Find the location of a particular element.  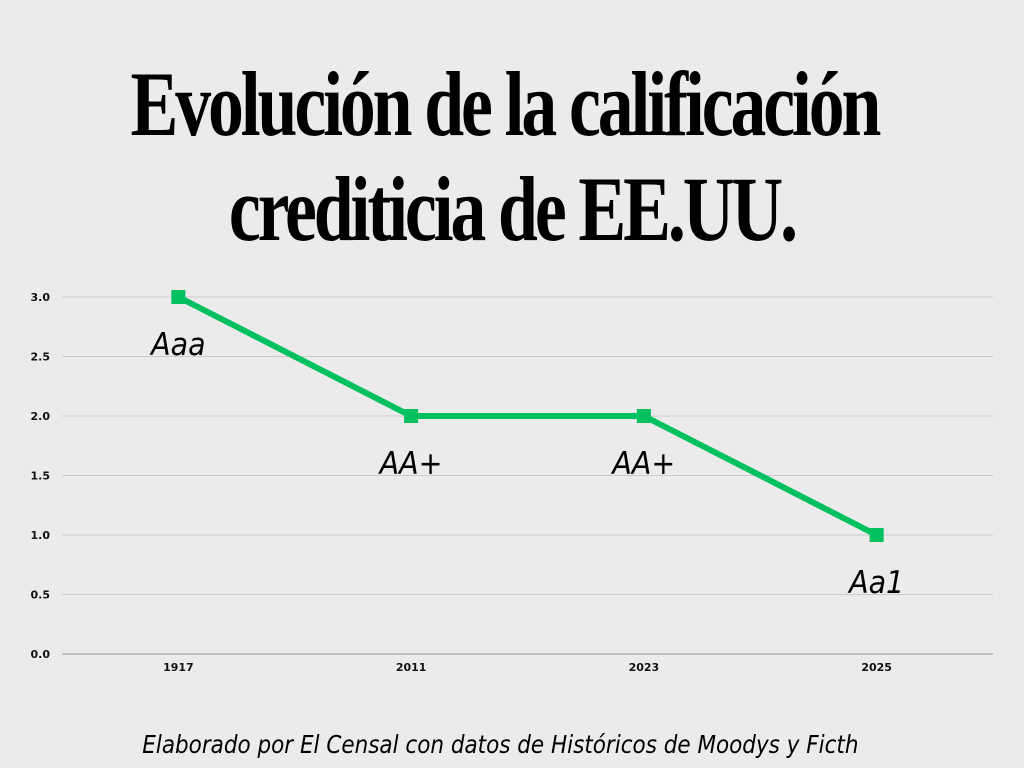

y-tick-label: 2.0 is located at coordinates (41, 416).